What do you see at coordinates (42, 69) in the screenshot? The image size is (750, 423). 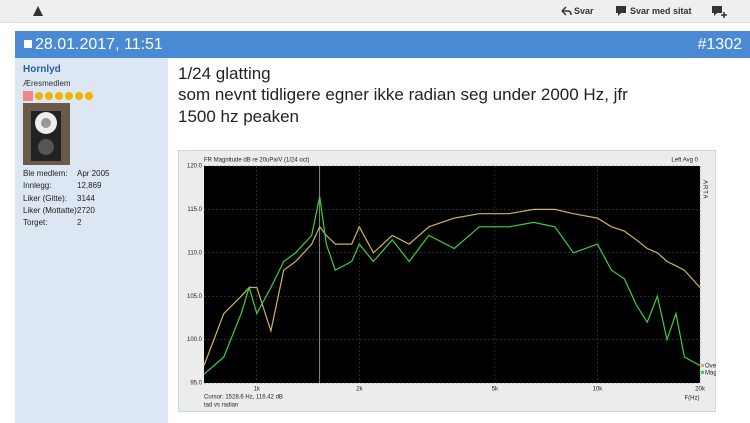 I see `user-name: Hornlyd` at bounding box center [42, 69].